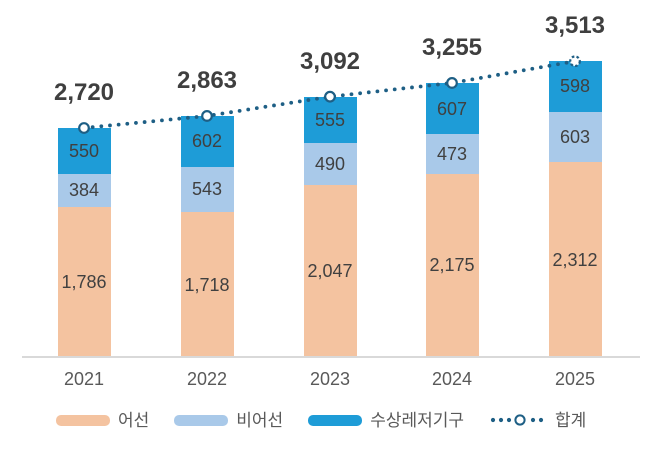  I want to click on bar-segment-non-fishing-vessels-2022: 543, so click(207, 189).